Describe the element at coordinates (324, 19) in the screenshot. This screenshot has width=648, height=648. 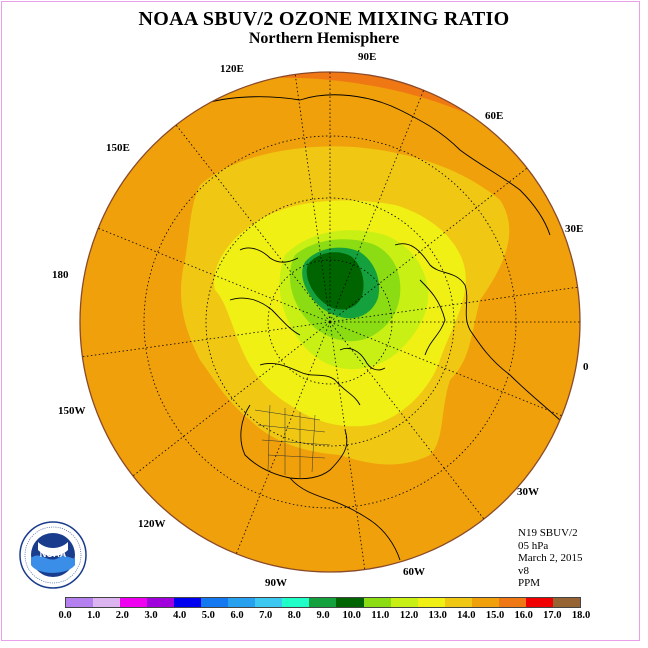
I see `map-title: NOAA SBUV/2 OZONE MIXING RATIO` at that location.